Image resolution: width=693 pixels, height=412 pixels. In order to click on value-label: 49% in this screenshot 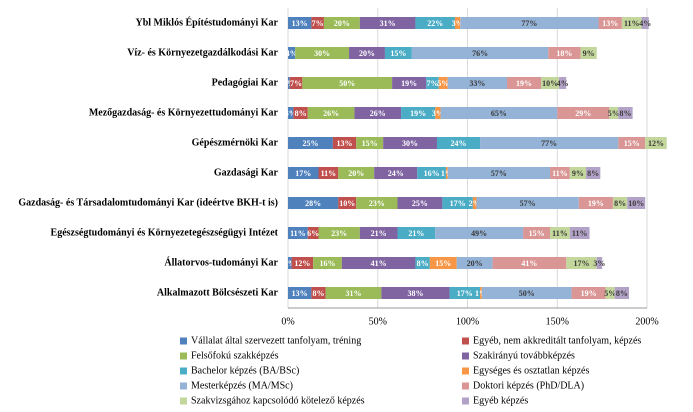, I will do `click(479, 233)`.